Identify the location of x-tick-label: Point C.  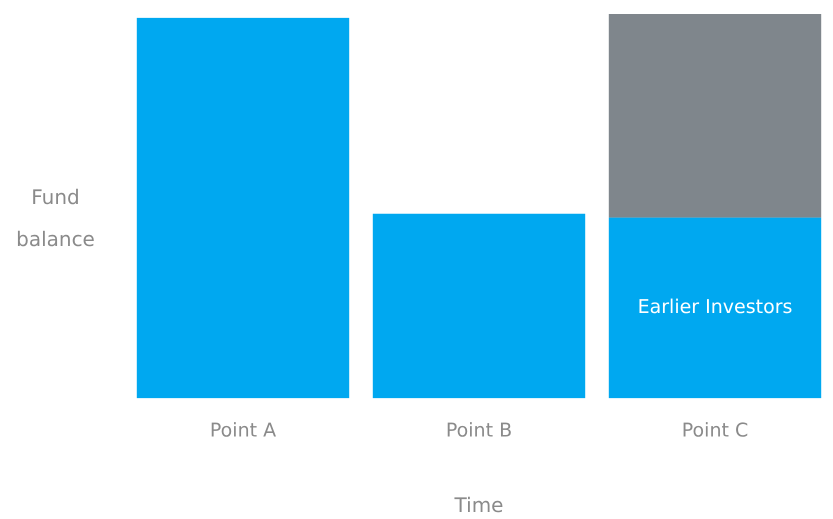
(715, 431).